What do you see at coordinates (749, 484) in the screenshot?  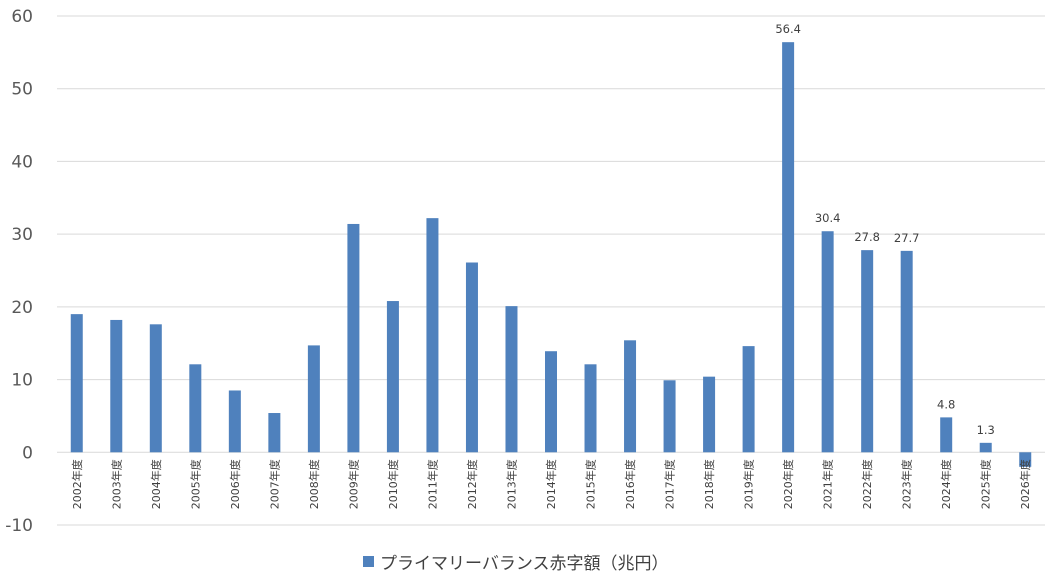 I see `x-tick-label: 2019年度` at bounding box center [749, 484].